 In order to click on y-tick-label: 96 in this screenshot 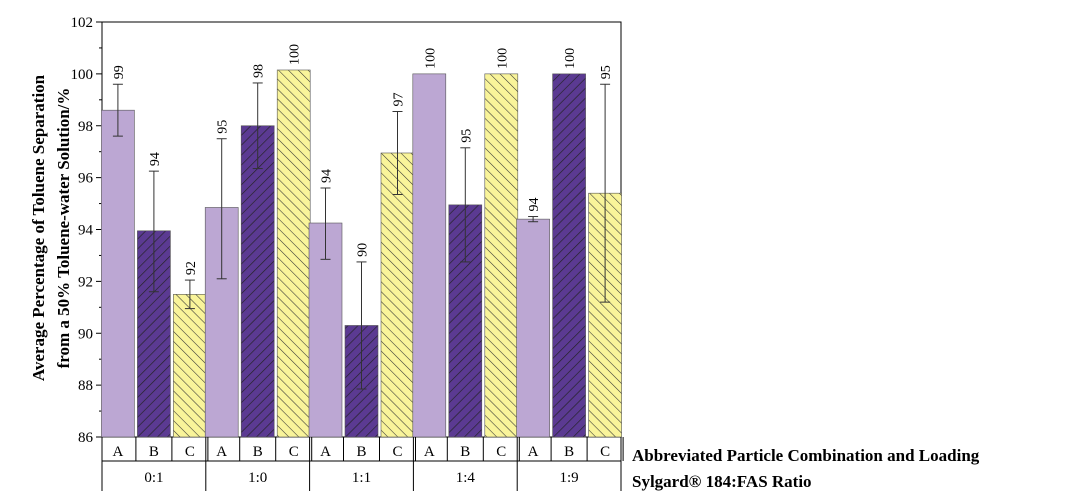, I will do `click(86, 179)`.